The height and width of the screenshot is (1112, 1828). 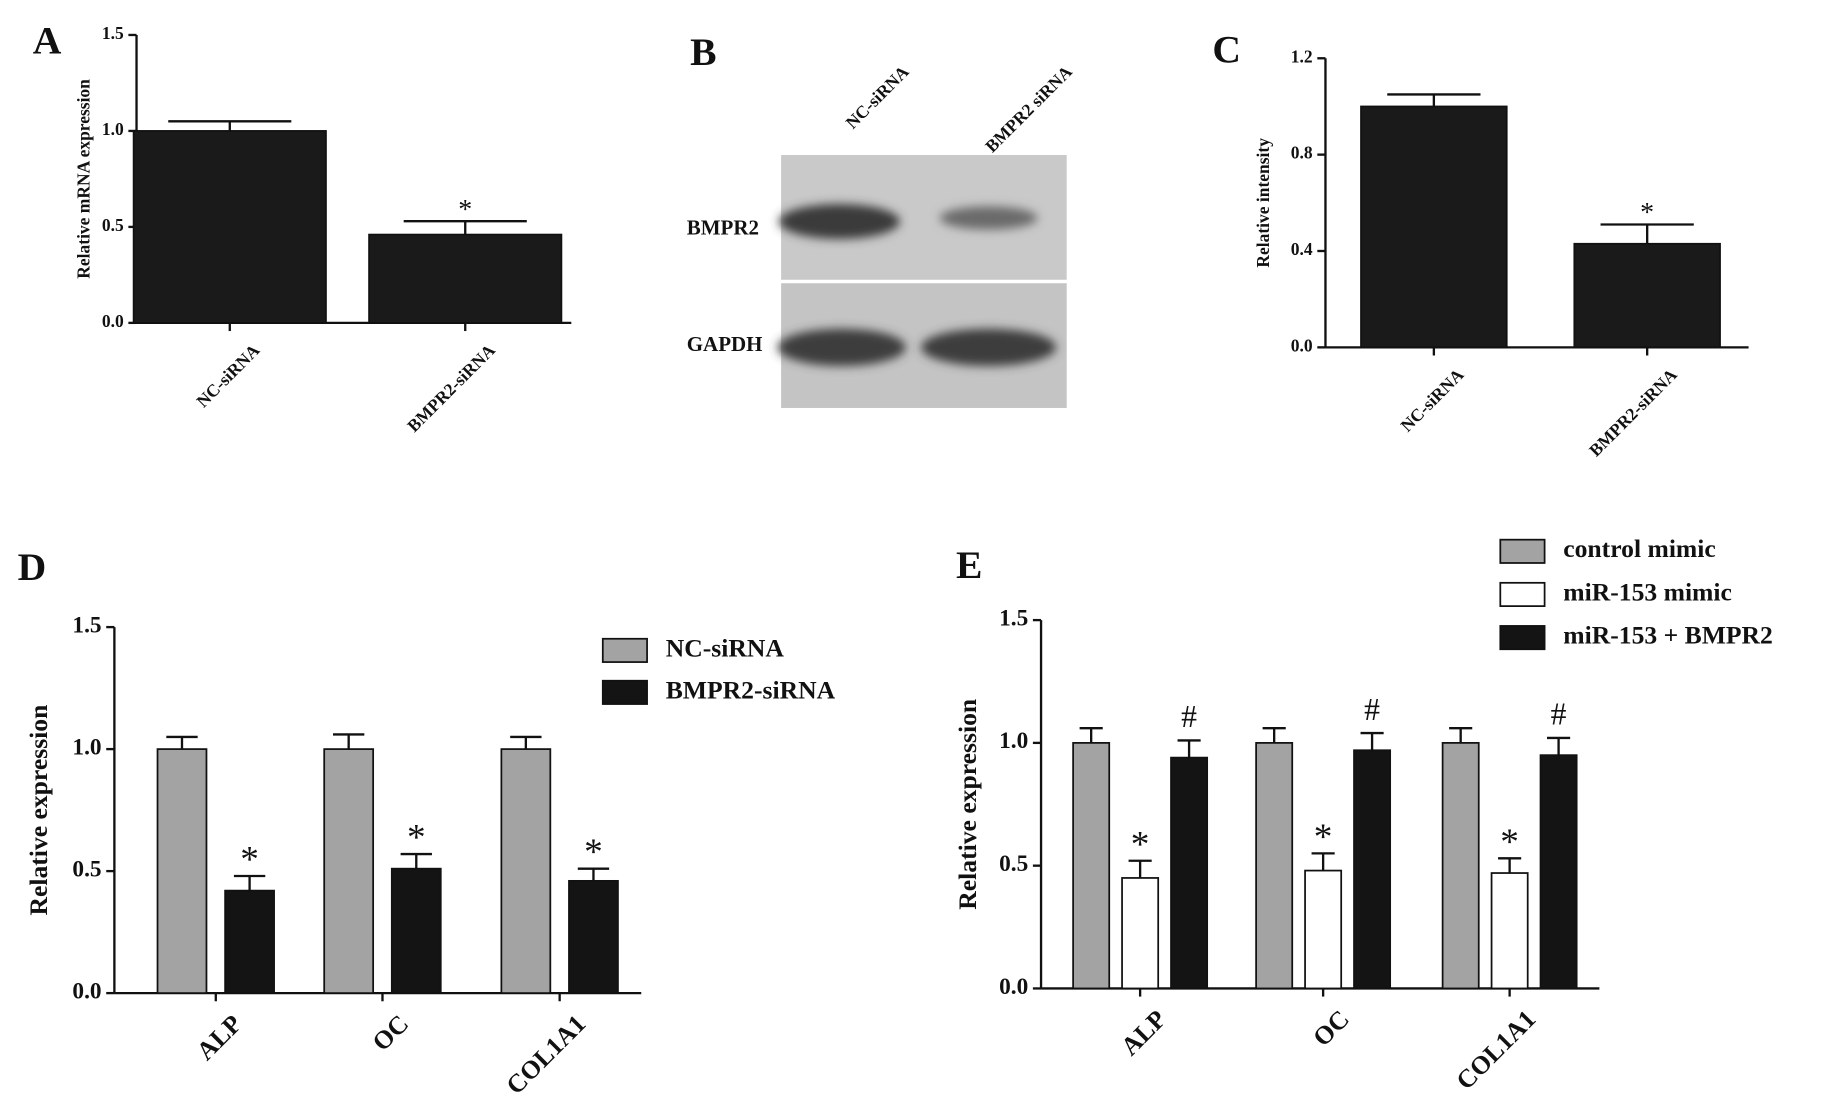 What do you see at coordinates (703, 52) in the screenshot?
I see `panel-letter: B` at bounding box center [703, 52].